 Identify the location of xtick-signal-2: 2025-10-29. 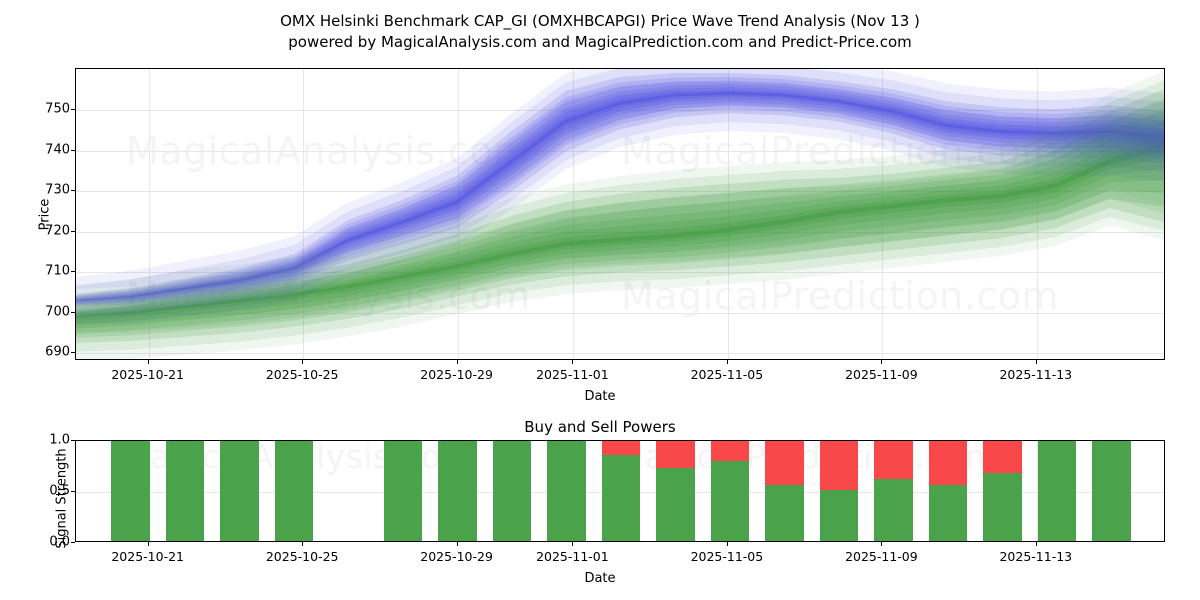
(456, 556).